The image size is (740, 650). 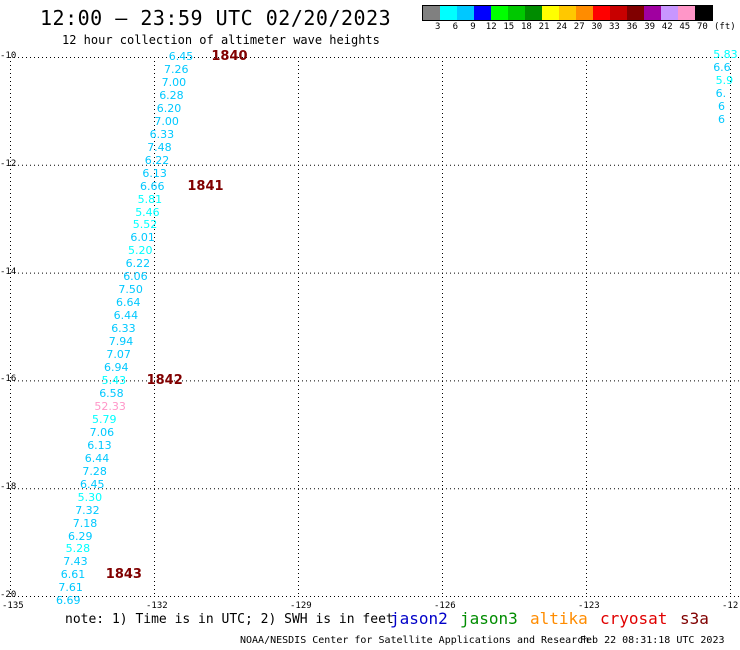 I want to click on wave-height-value: 7.94, so click(x=121, y=342).